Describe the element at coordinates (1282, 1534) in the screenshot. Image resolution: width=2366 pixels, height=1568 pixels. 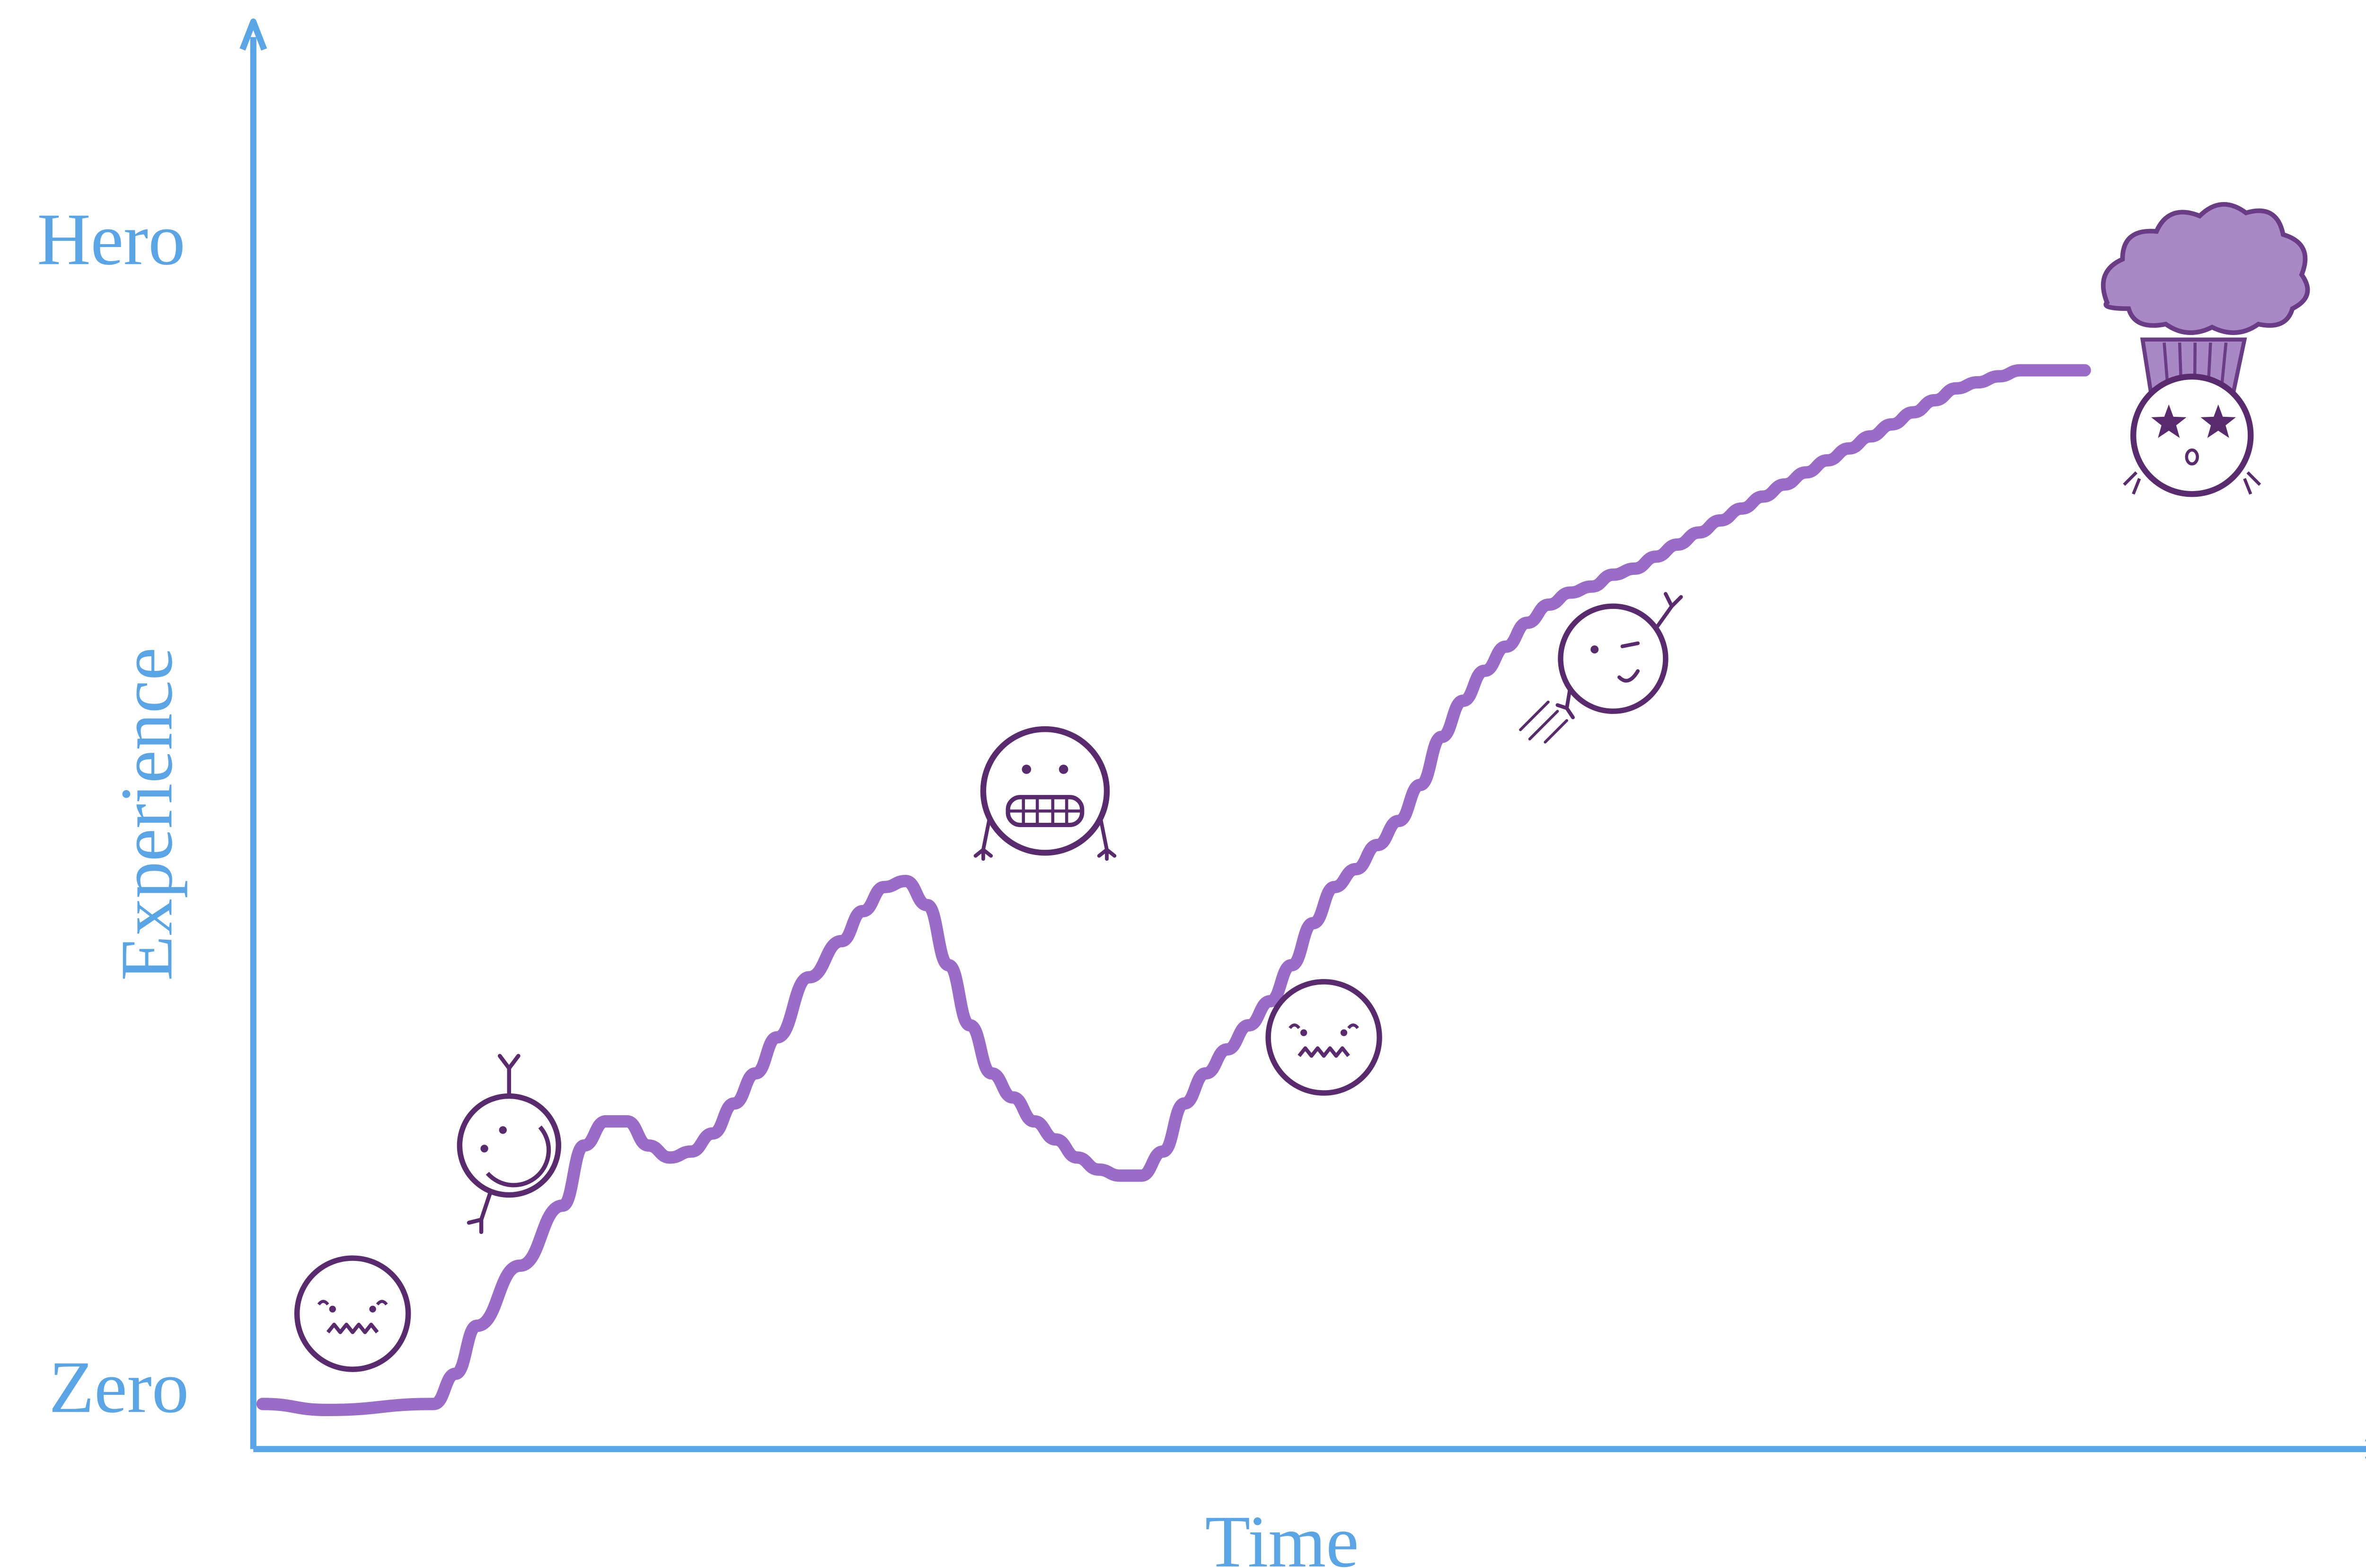
I see `x-axis-label: Time` at that location.